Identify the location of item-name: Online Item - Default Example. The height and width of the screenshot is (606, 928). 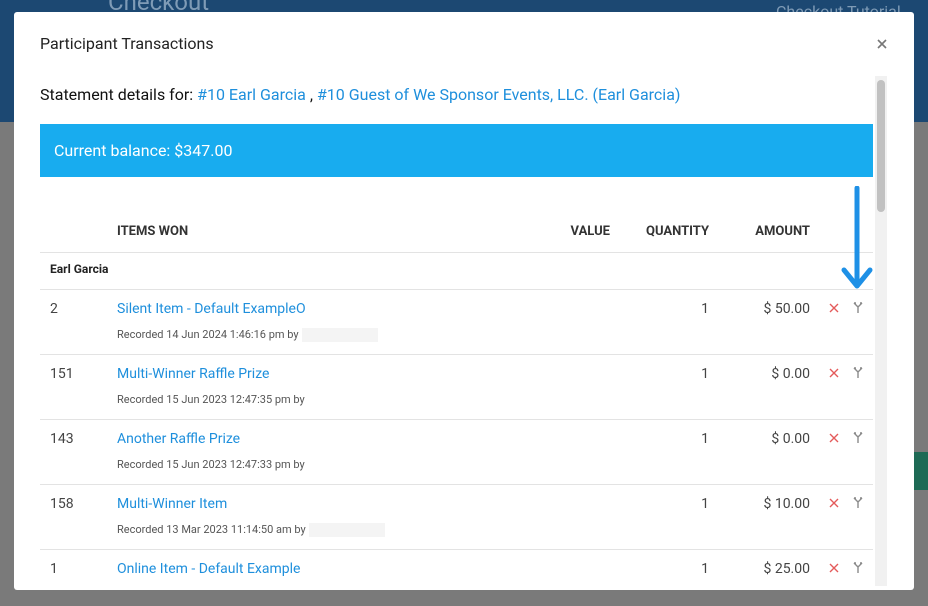
(209, 569).